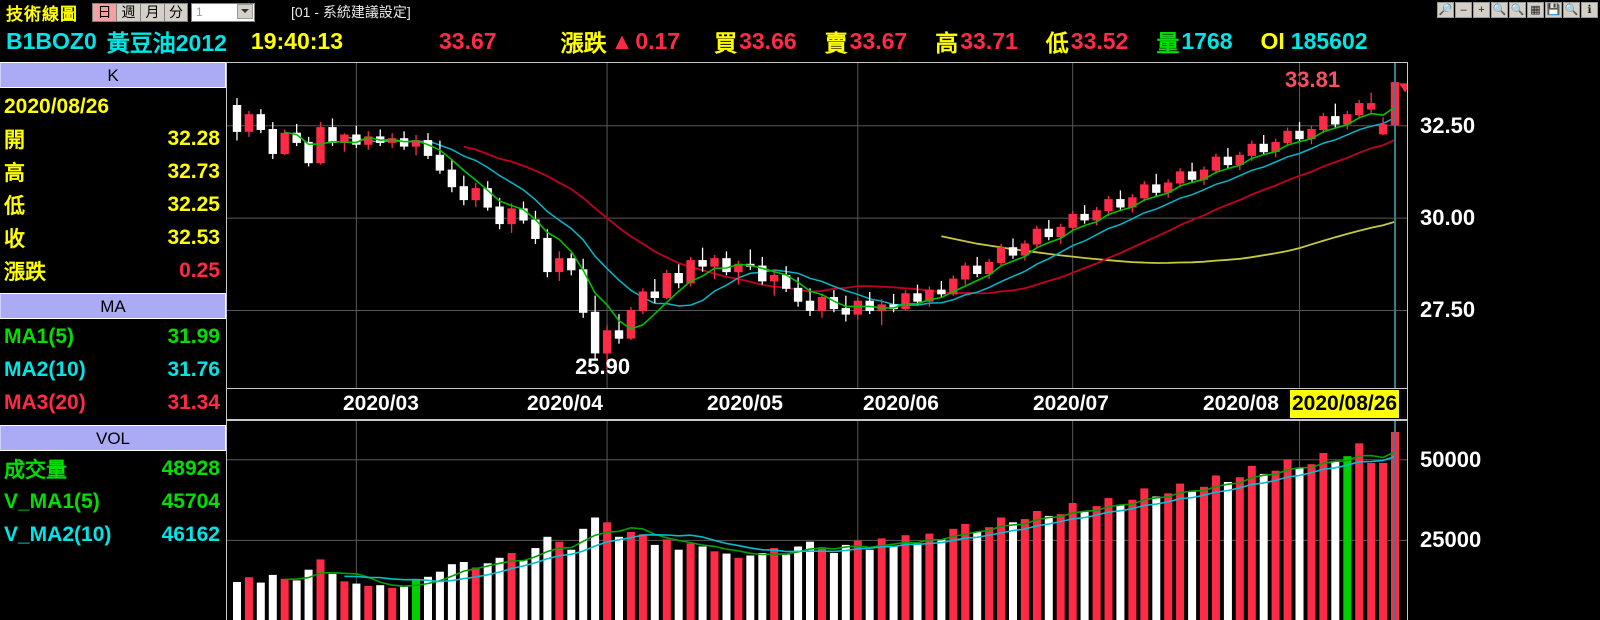 This screenshot has width=1600, height=620. Describe the element at coordinates (768, 40) in the screenshot. I see `quote-bid-value: 33.66` at that location.